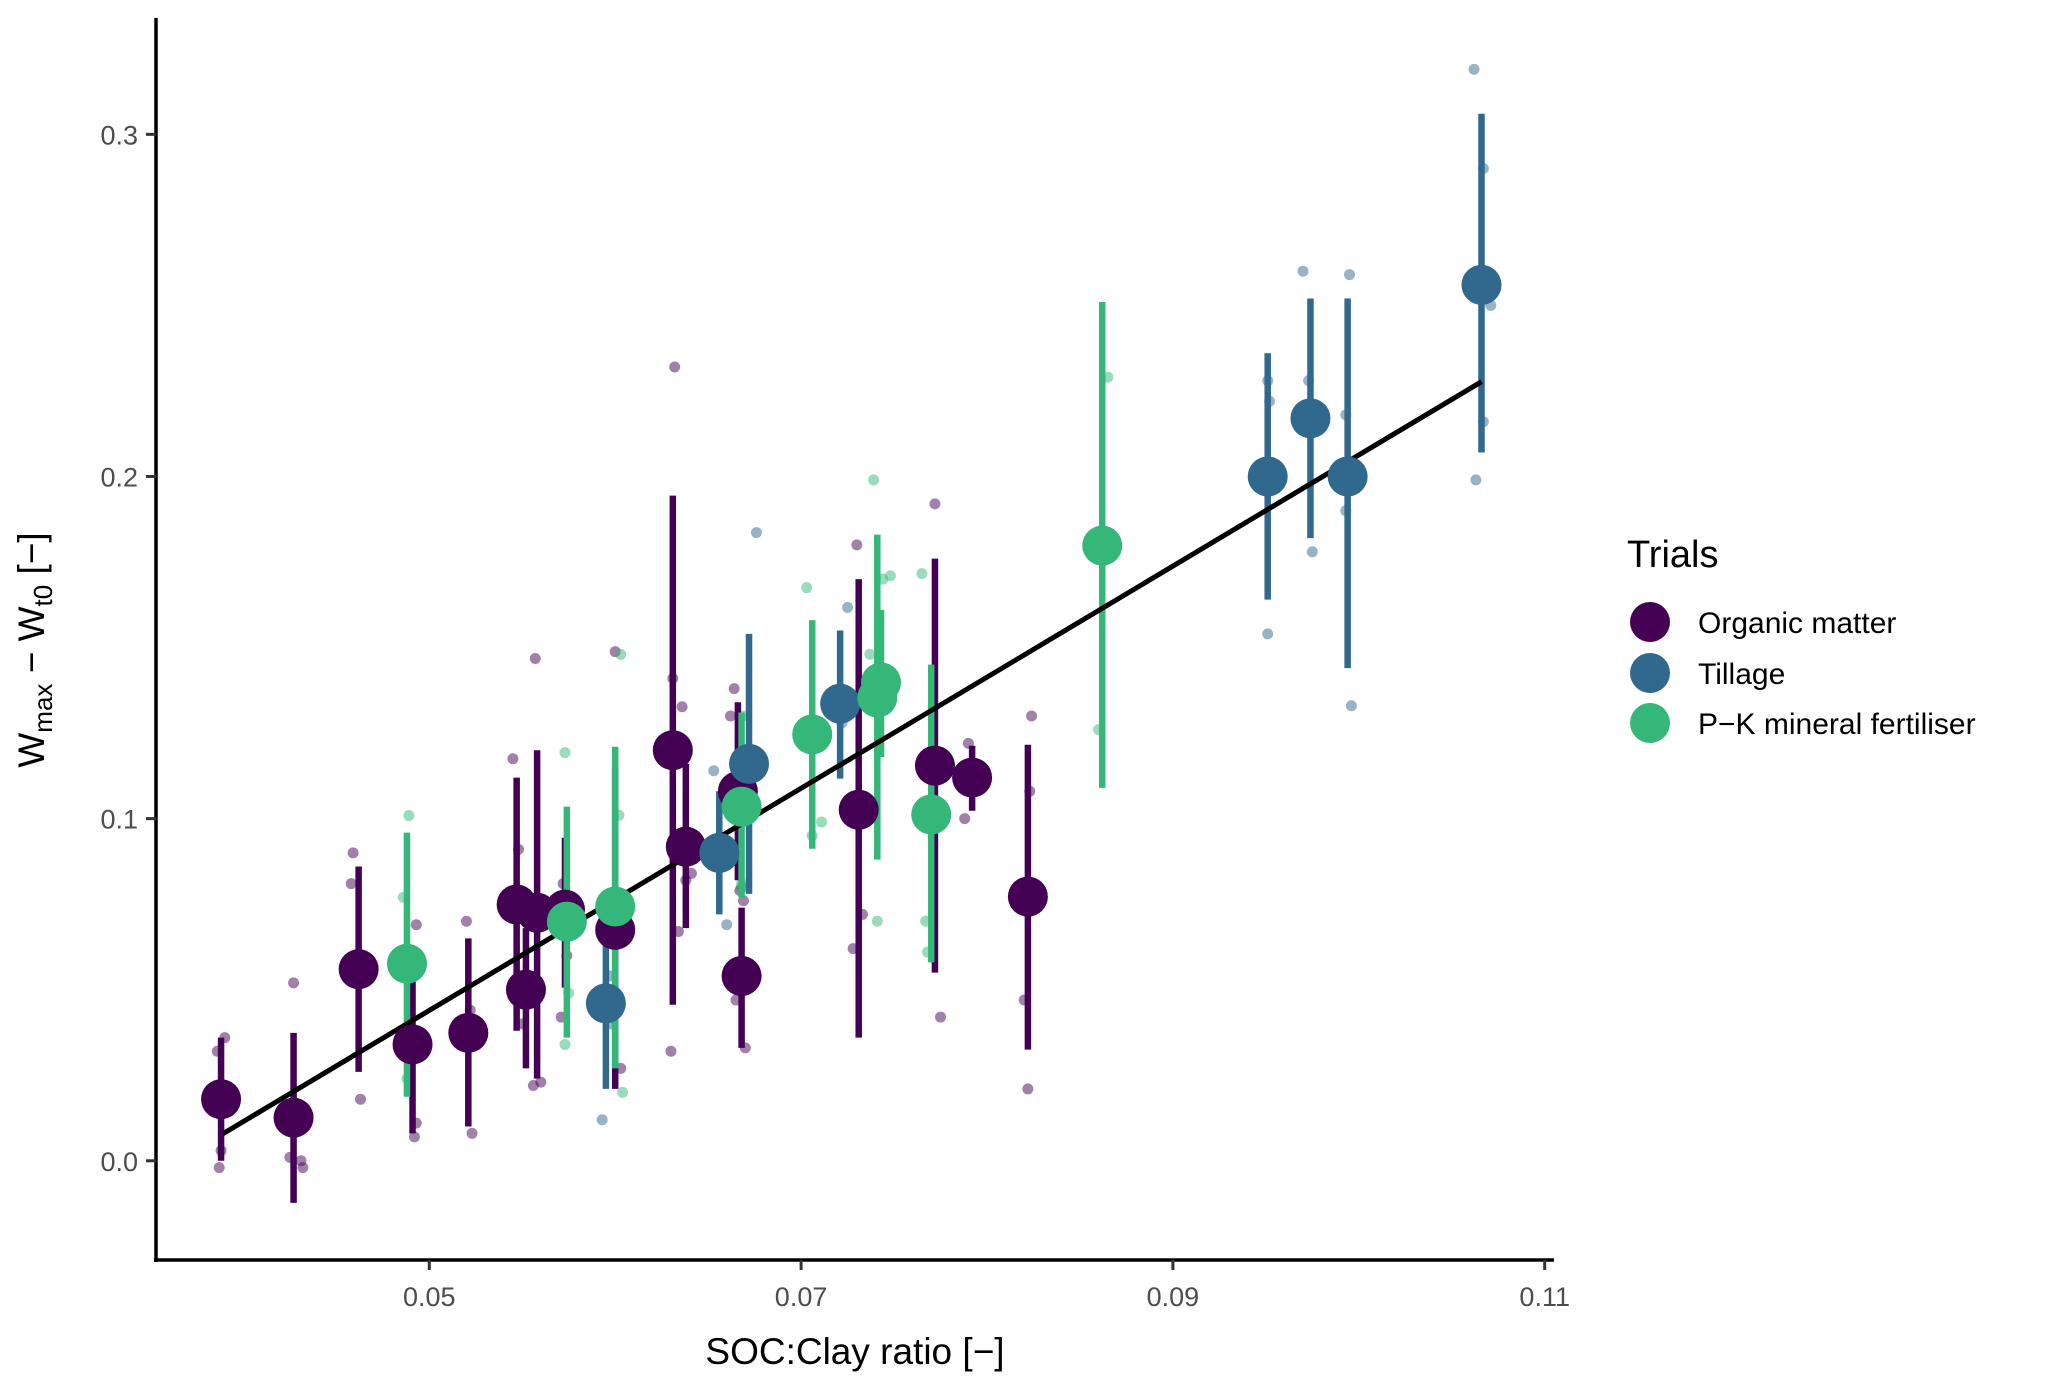 This screenshot has width=2067, height=1390. What do you see at coordinates (119, 1162) in the screenshot?
I see `y-tick-label: 0.0` at bounding box center [119, 1162].